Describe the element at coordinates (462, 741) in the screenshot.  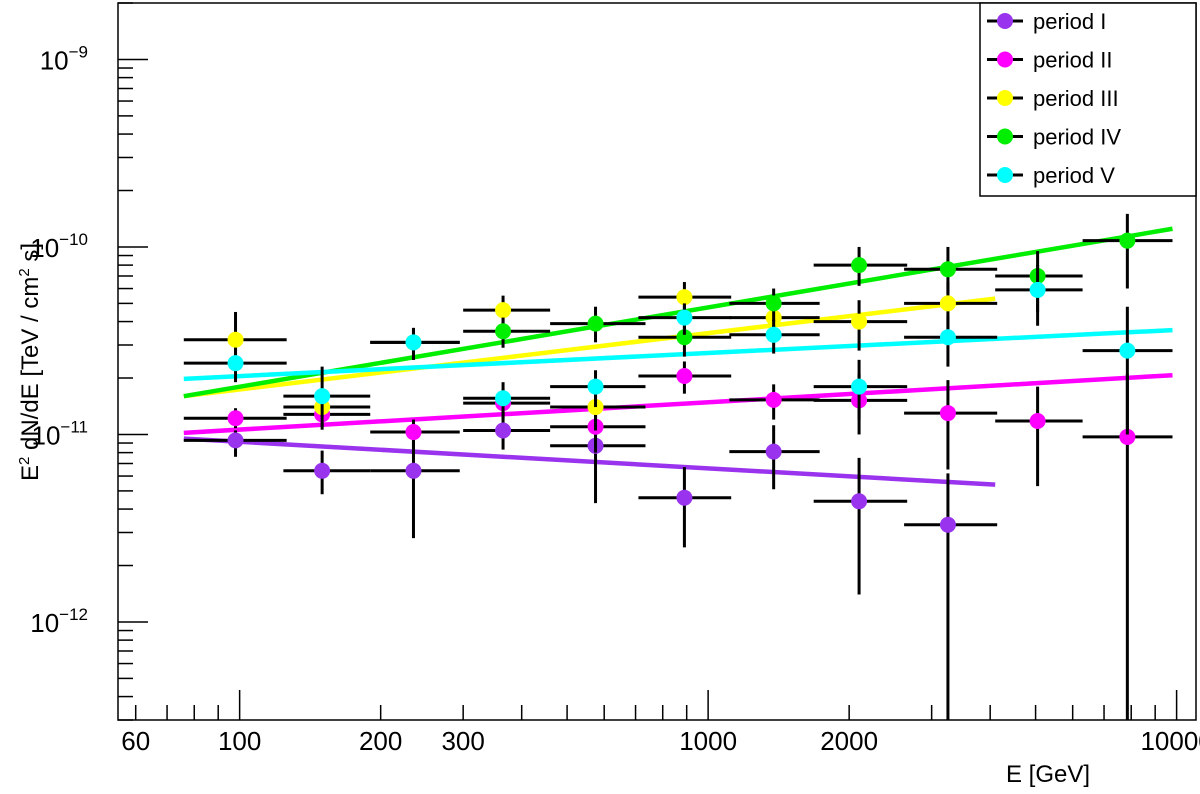
I see `x-tick-label: 300` at that location.